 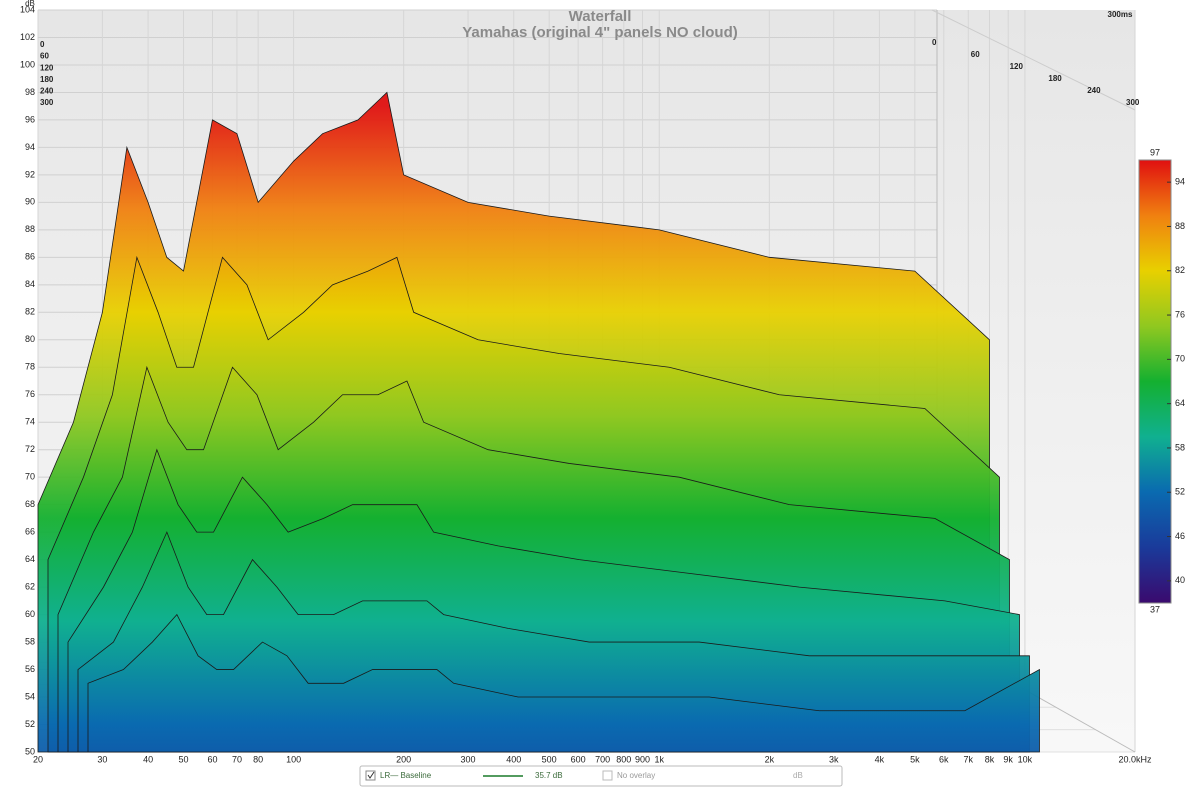 What do you see at coordinates (30, 174) in the screenshot?
I see `y-tick-label: 92` at bounding box center [30, 174].